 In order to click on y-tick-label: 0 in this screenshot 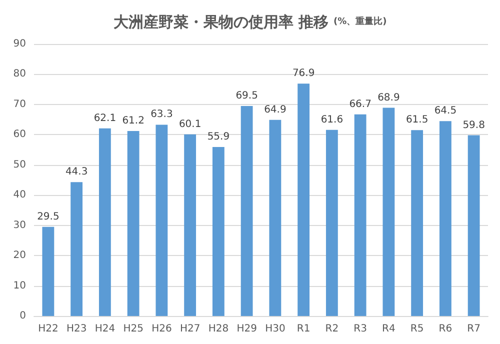, I will do `click(23, 316)`.